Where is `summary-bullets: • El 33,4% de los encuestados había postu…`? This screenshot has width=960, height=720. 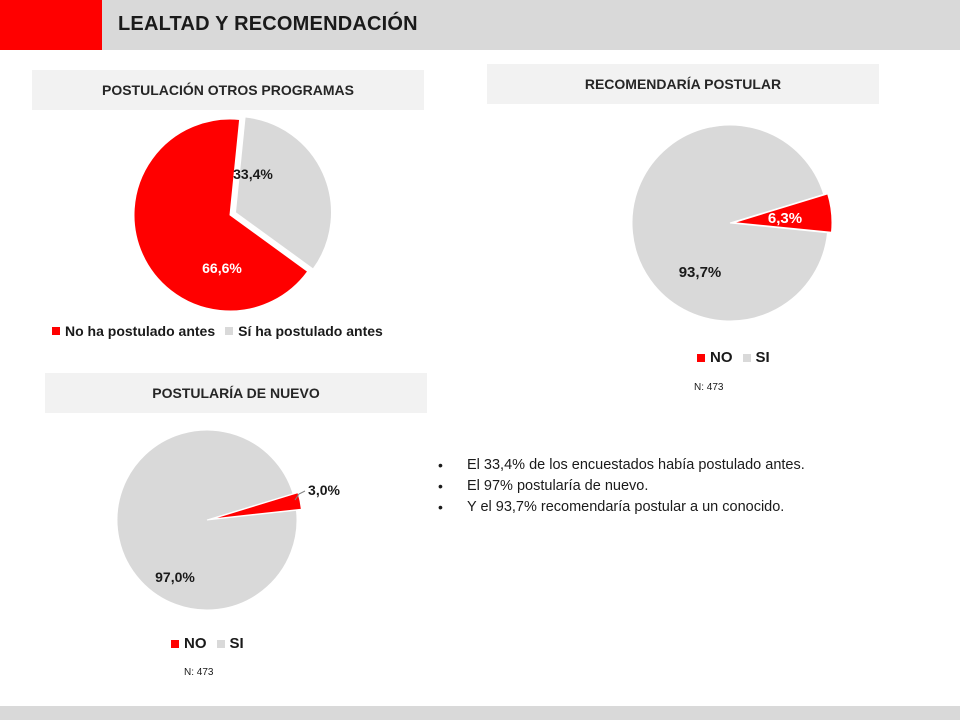 summary-bullets: • El 33,4% de los encuestados había postu… is located at coordinates (686, 486).